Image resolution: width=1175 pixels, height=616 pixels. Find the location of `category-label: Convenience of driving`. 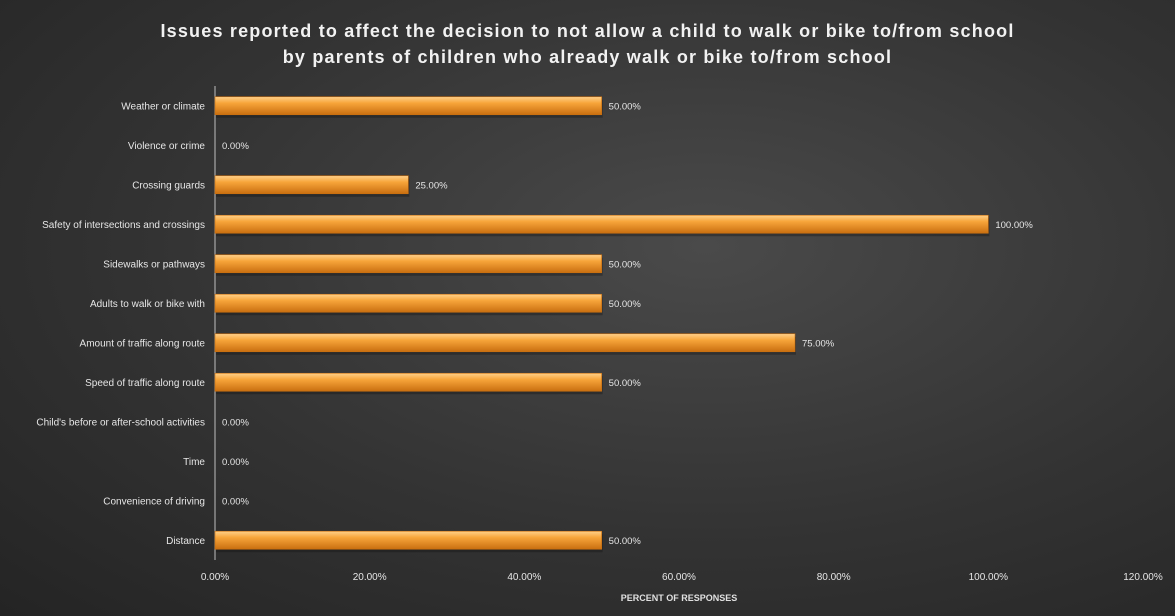

category-label: Convenience of driving is located at coordinates (154, 501).